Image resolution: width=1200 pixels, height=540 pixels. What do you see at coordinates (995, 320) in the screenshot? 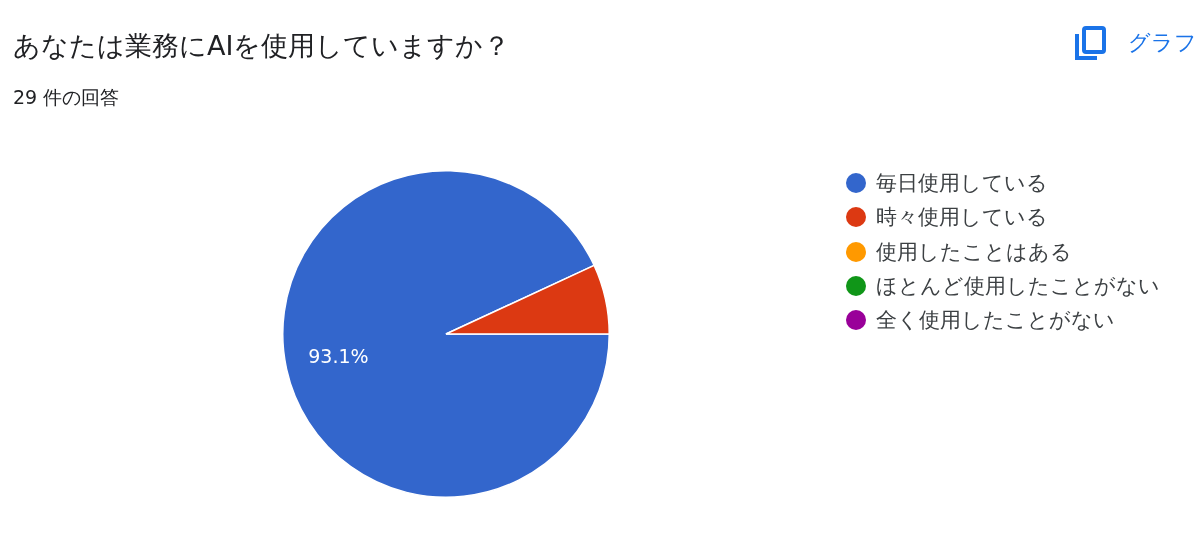
I see `legend-label: 全く使用したことがない` at bounding box center [995, 320].